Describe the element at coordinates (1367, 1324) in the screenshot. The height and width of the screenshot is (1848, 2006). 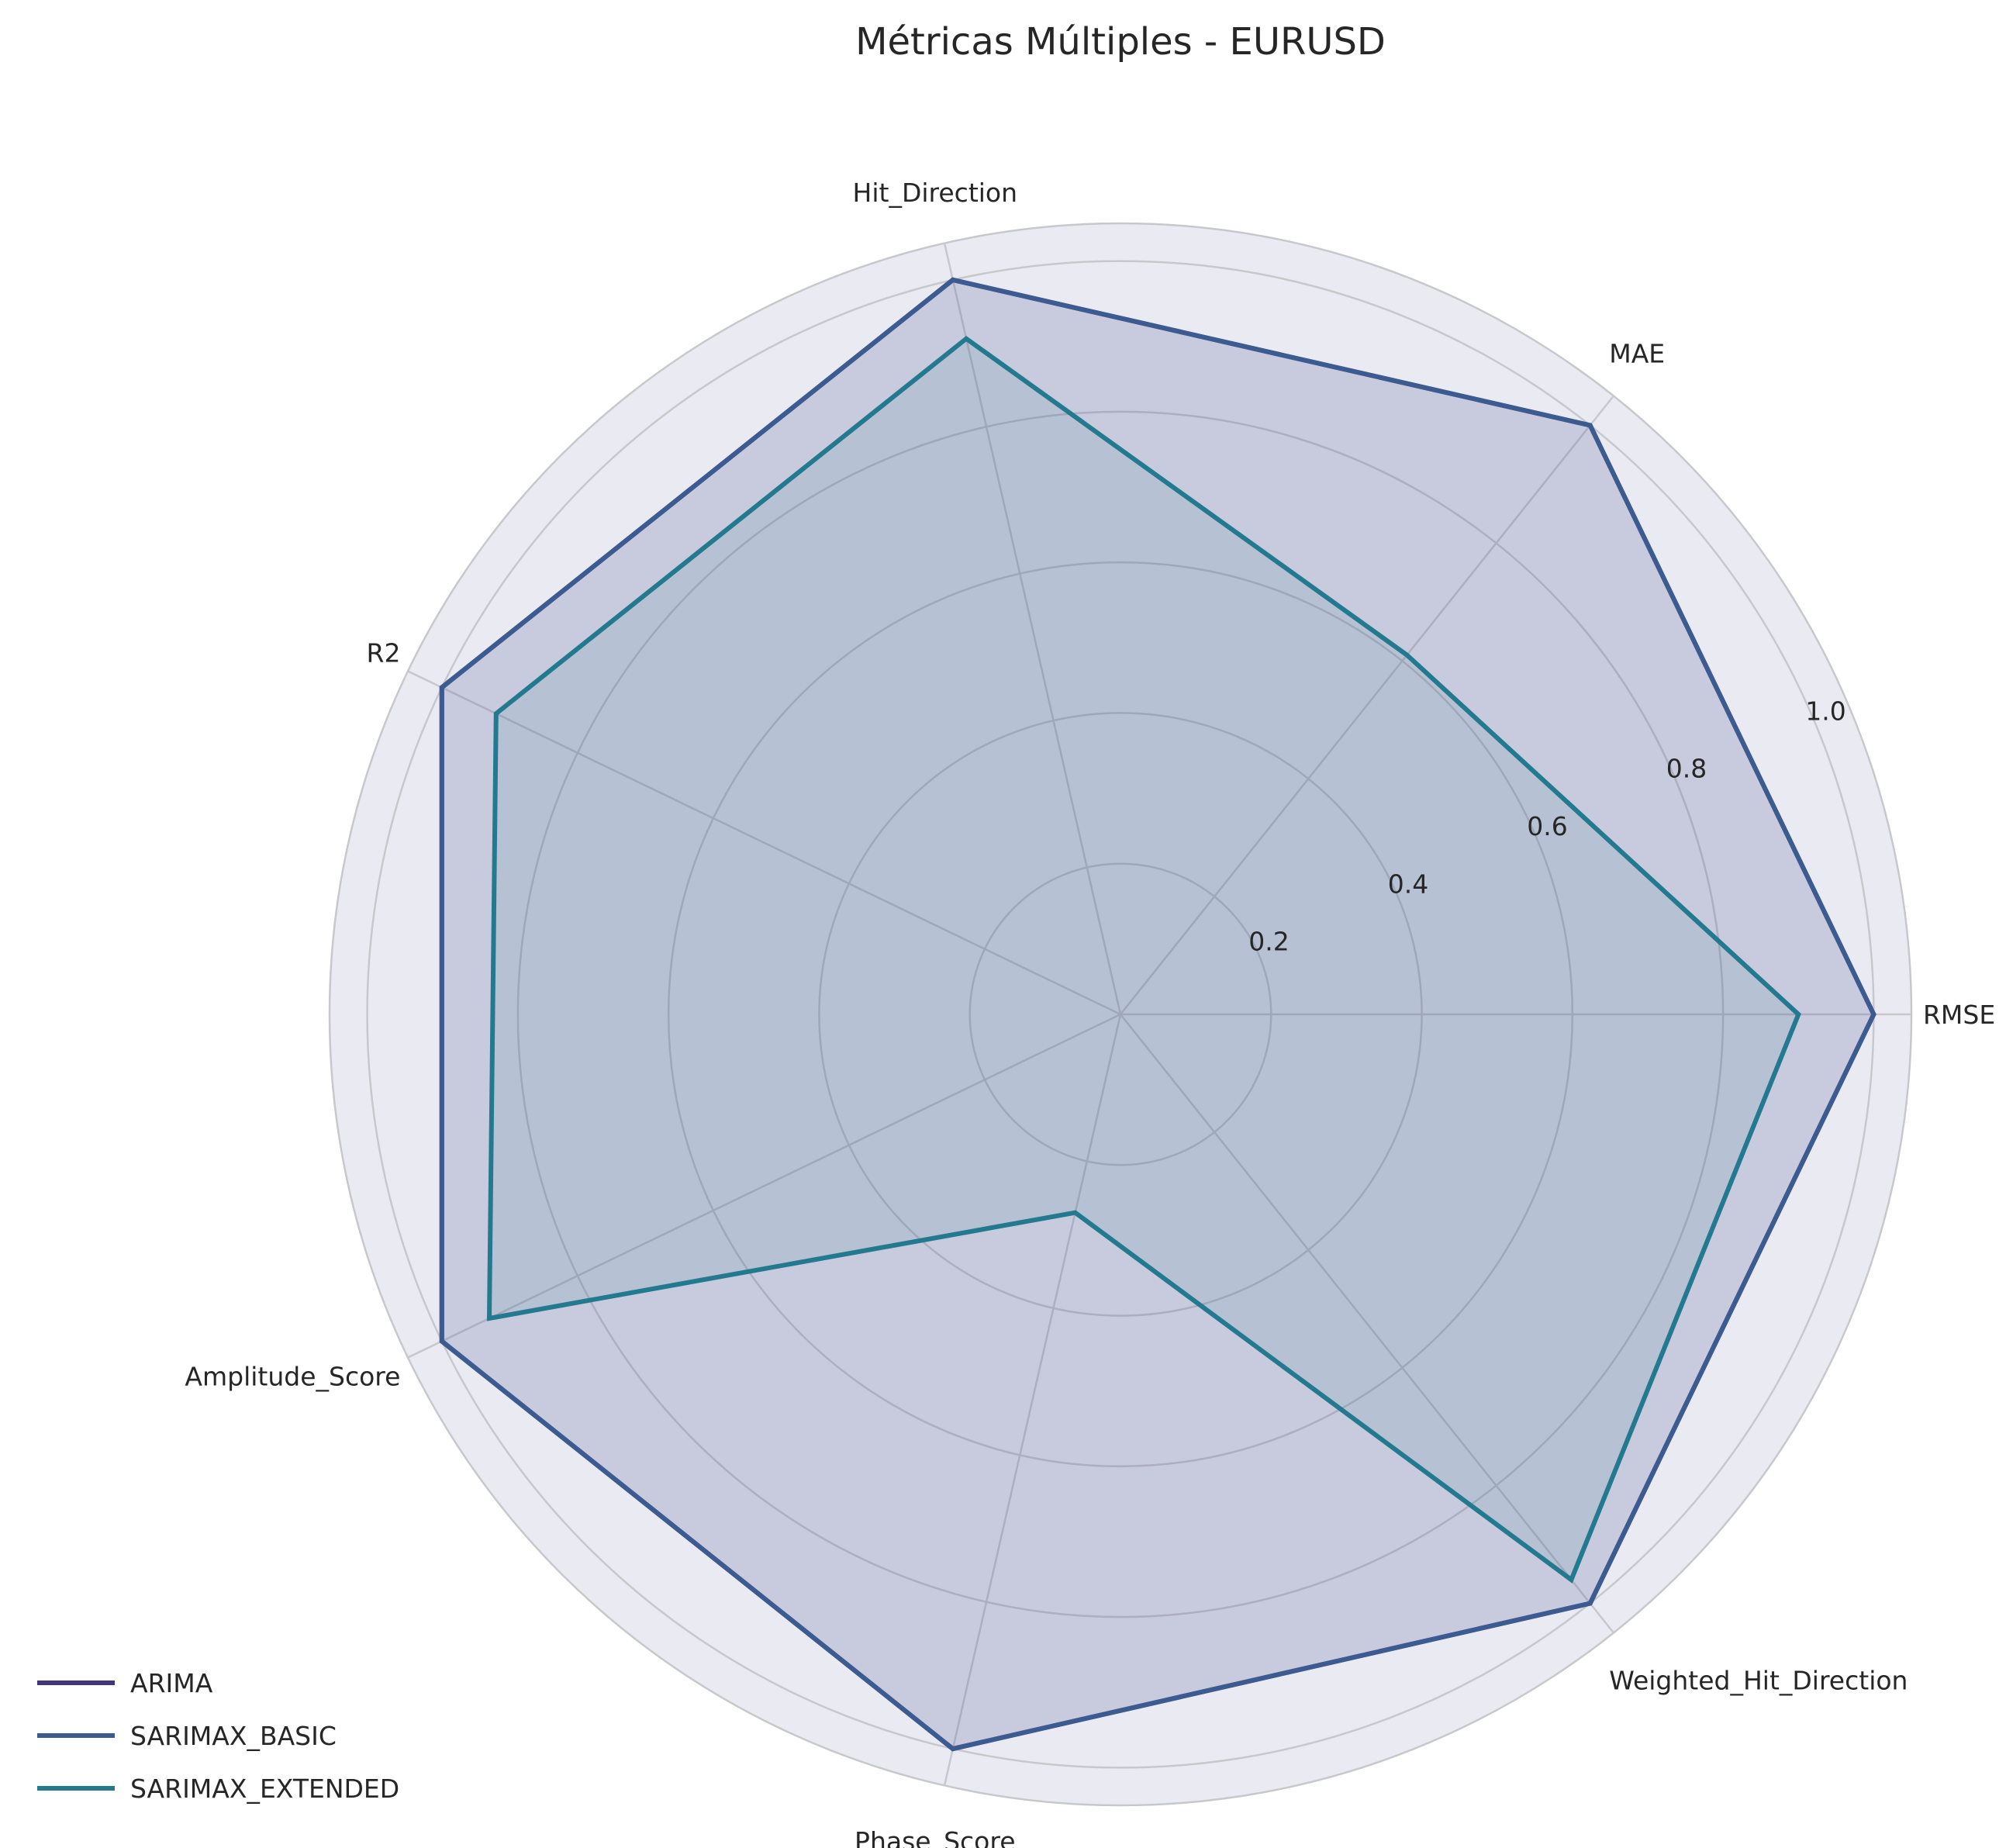
I see `spoke-weighted-hit-direction` at that location.